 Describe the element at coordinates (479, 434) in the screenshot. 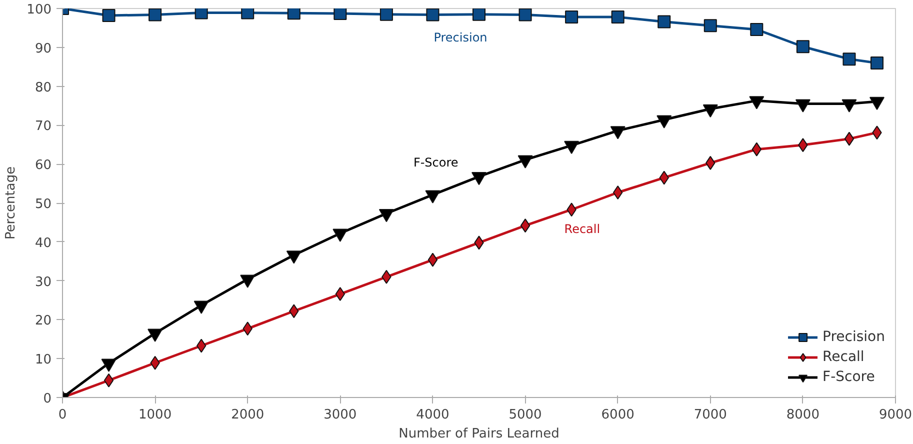

I see `x-axis-title: Number of Pairs Learned` at that location.